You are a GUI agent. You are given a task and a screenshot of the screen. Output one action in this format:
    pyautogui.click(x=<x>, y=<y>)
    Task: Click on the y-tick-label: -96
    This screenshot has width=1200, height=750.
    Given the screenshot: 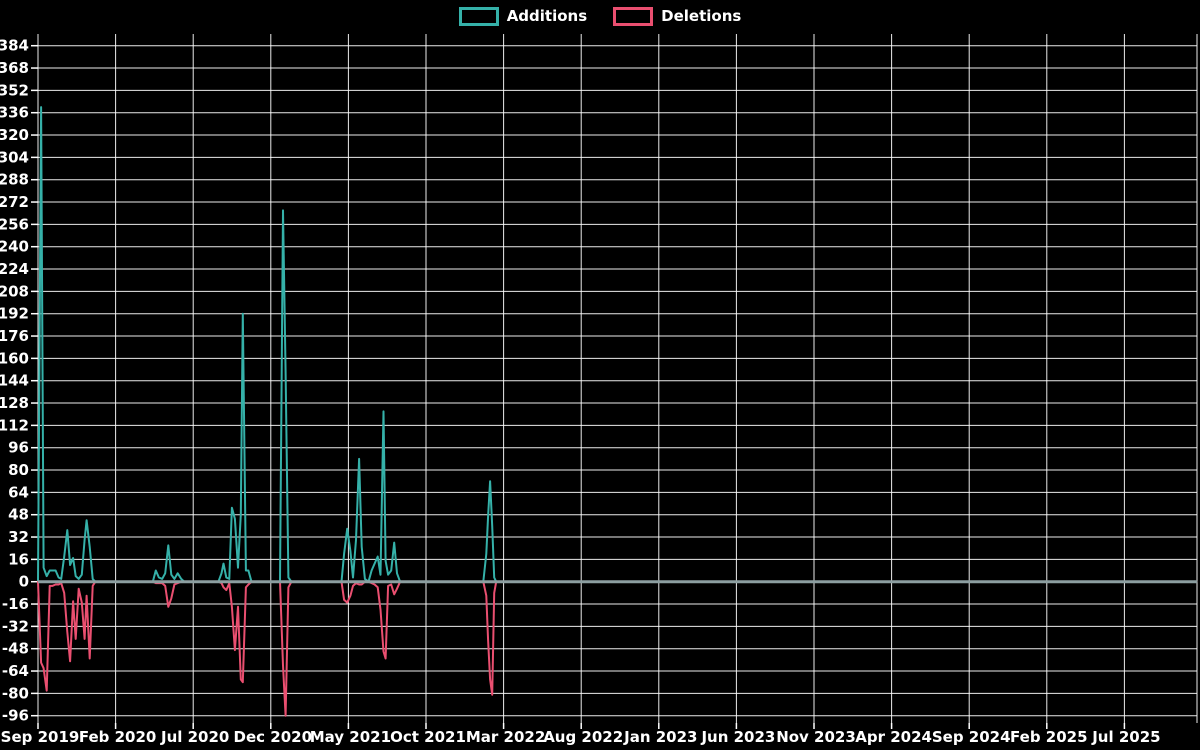 What is the action you would take?
    pyautogui.click(x=15, y=716)
    